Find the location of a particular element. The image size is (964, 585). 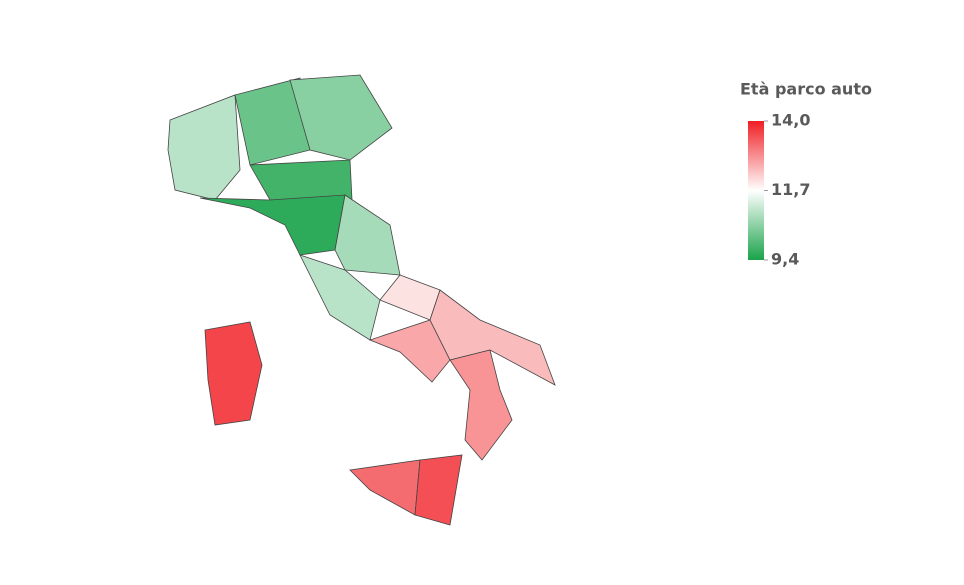

legend-tick-label: 14,0 is located at coordinates (790, 120).